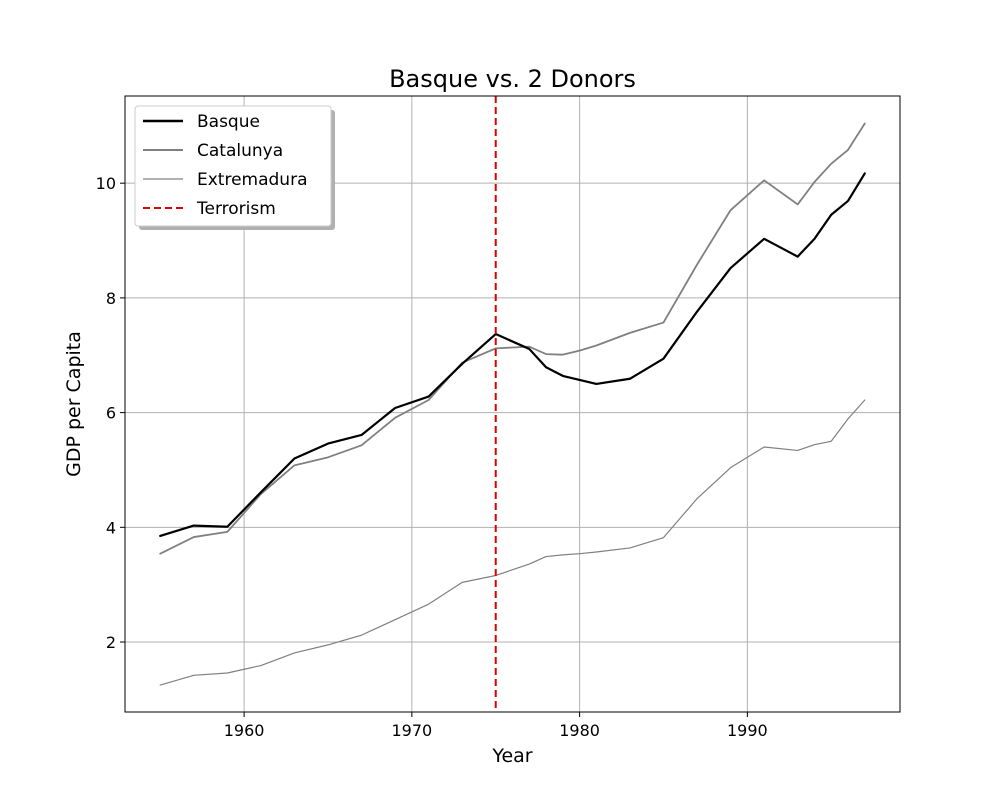  I want to click on x-axis-ticks: 1960 1970 1980 1990, so click(496, 726).